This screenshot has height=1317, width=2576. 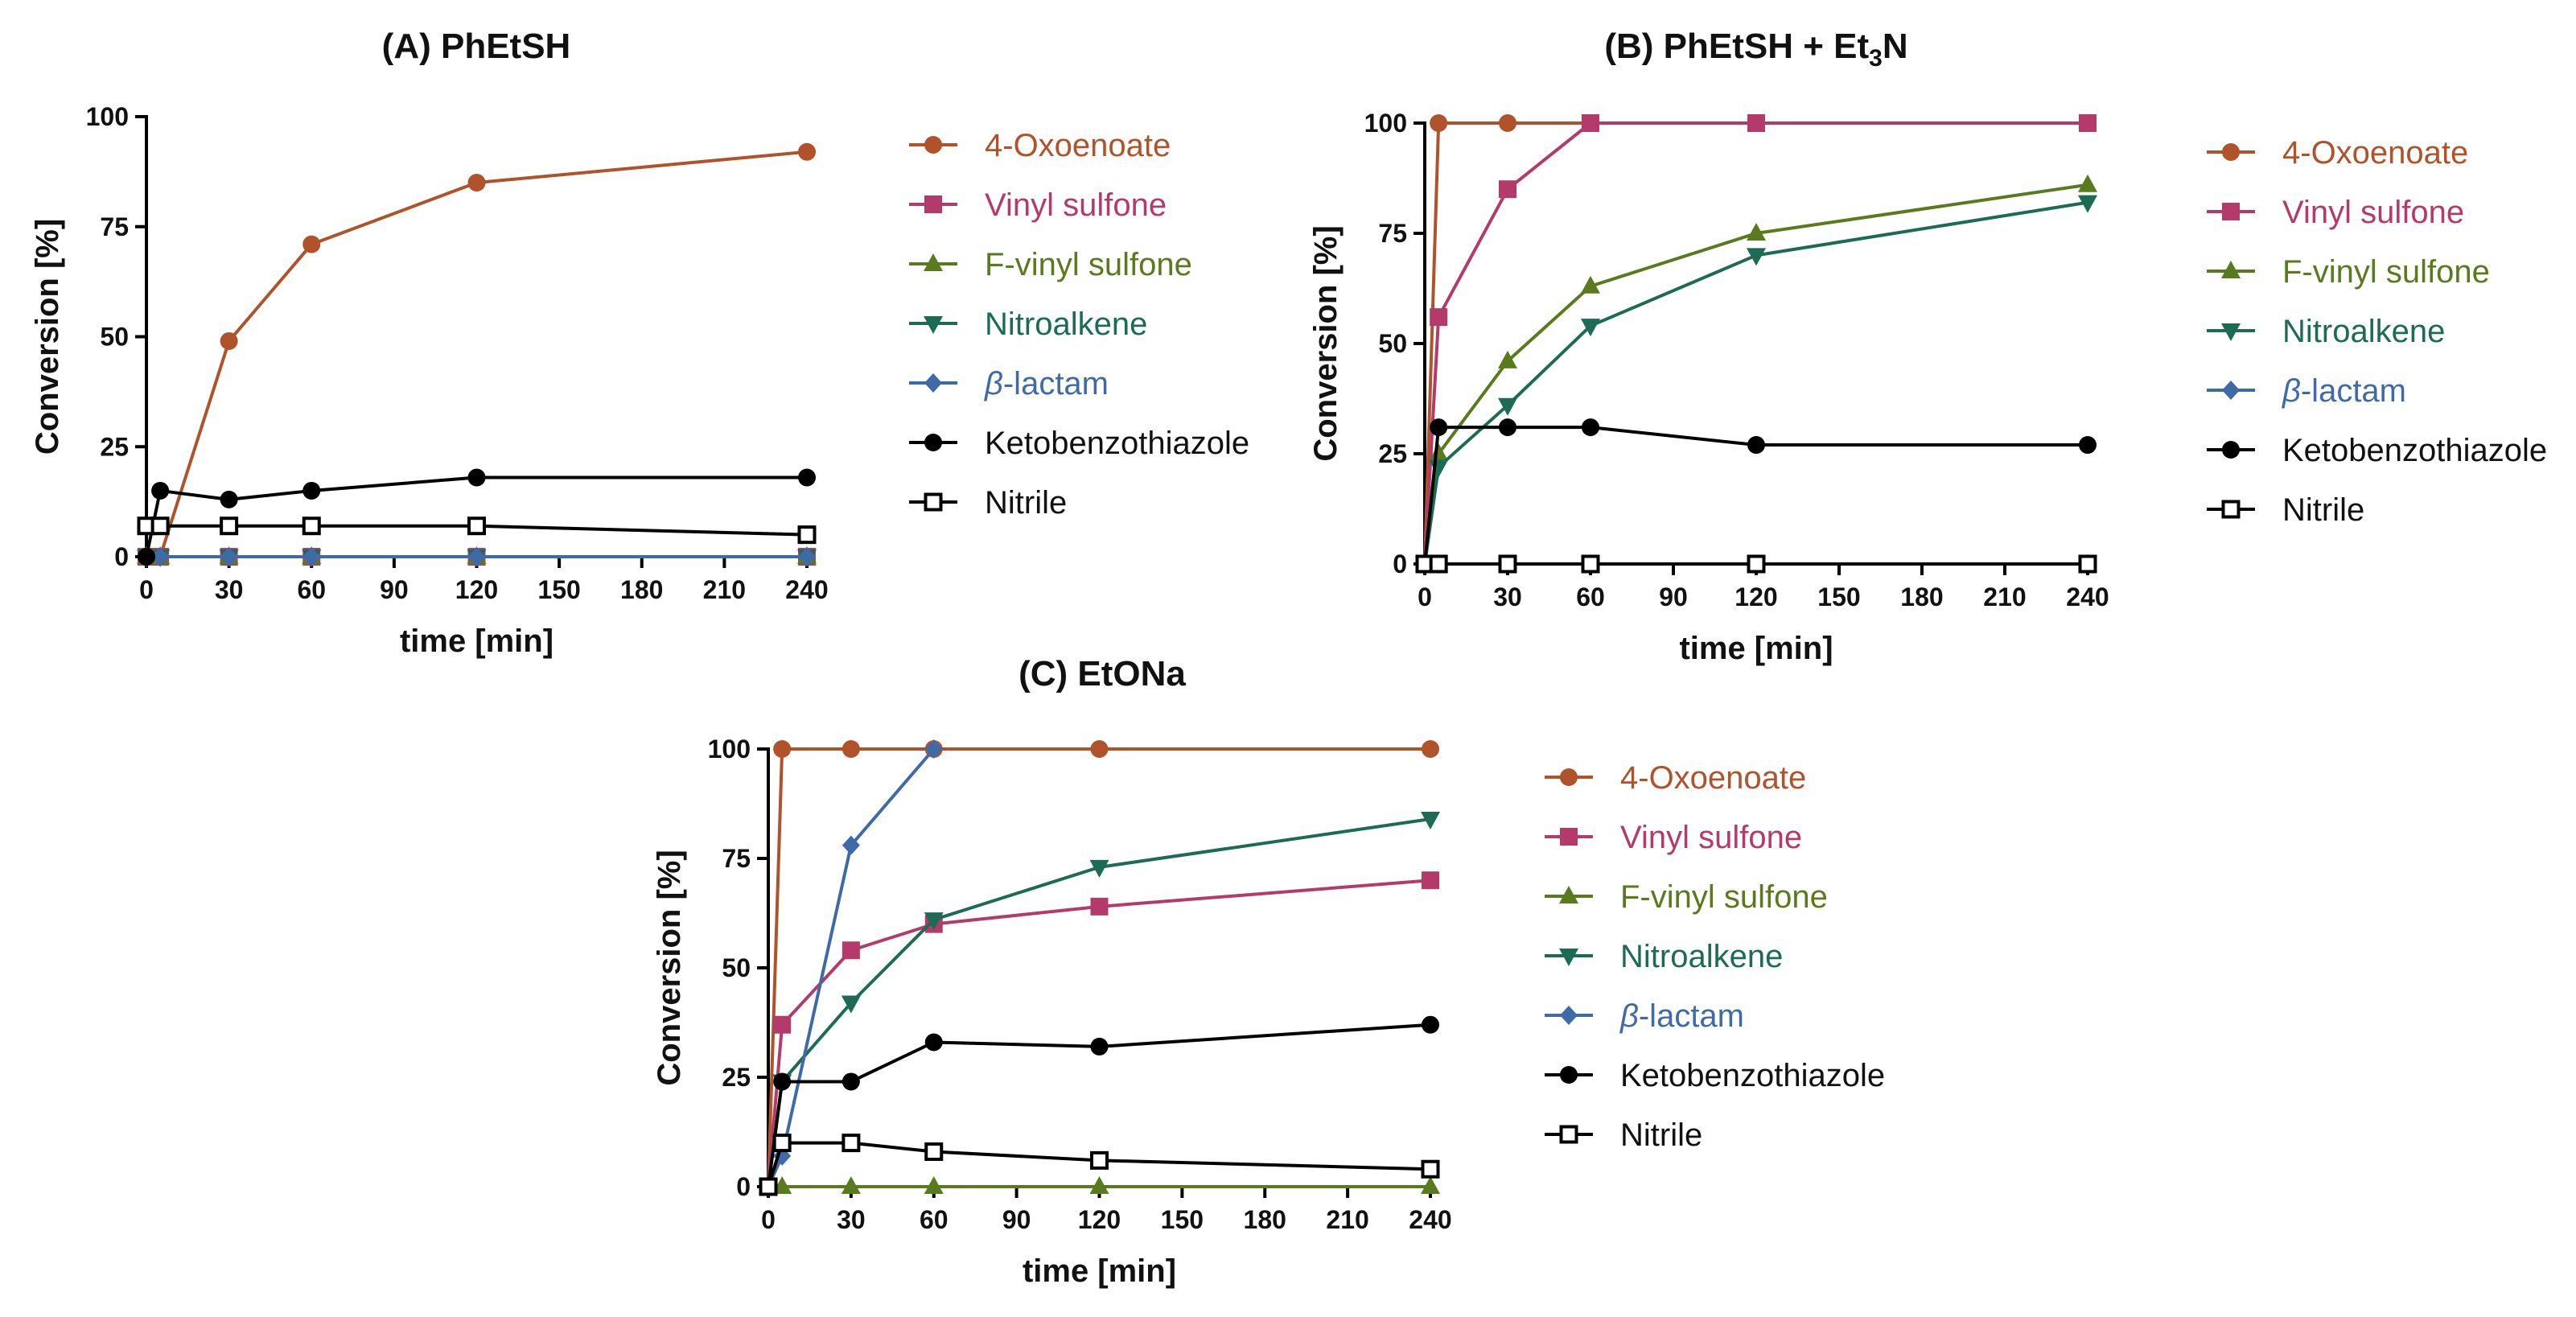 What do you see at coordinates (2386, 272) in the screenshot?
I see `legend-label: F-vinyl sulfone` at bounding box center [2386, 272].